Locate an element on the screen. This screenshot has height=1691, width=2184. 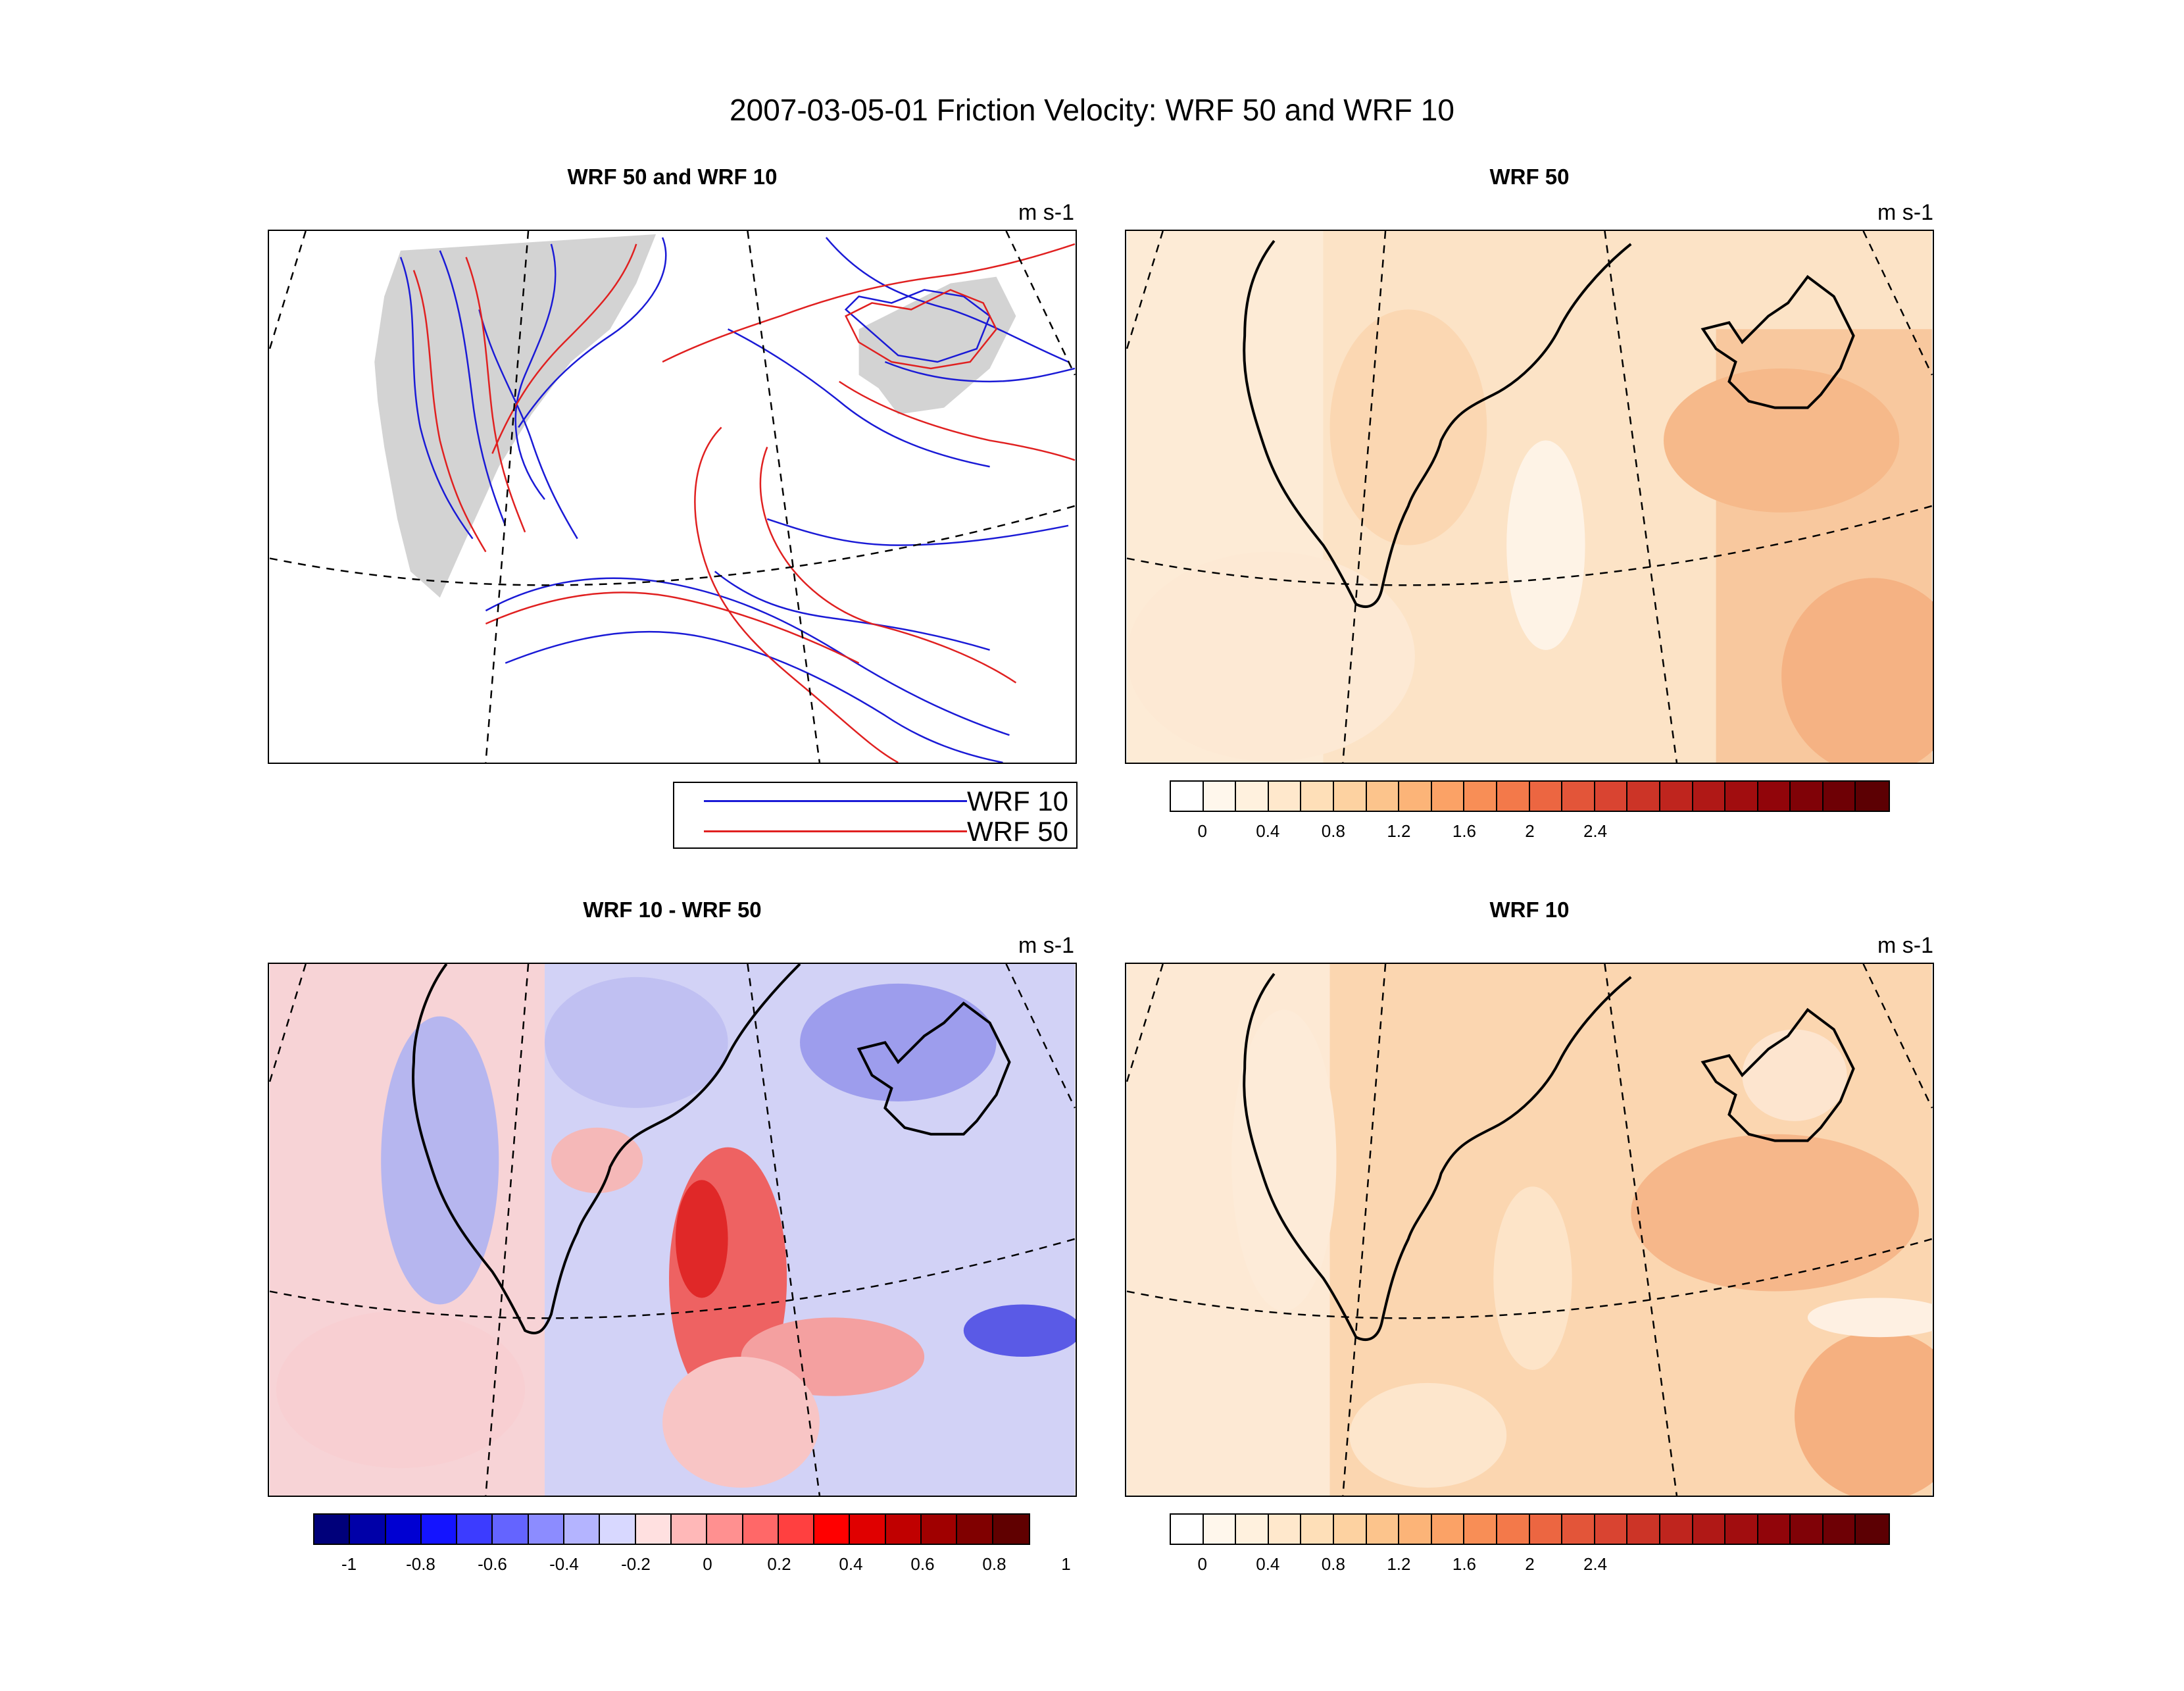
colorbar-diff: -1 -0.8 -0.6 -0.4 -0.2 0 0.2 0.4 0.6 0.8 1 is located at coordinates (692, 1550).